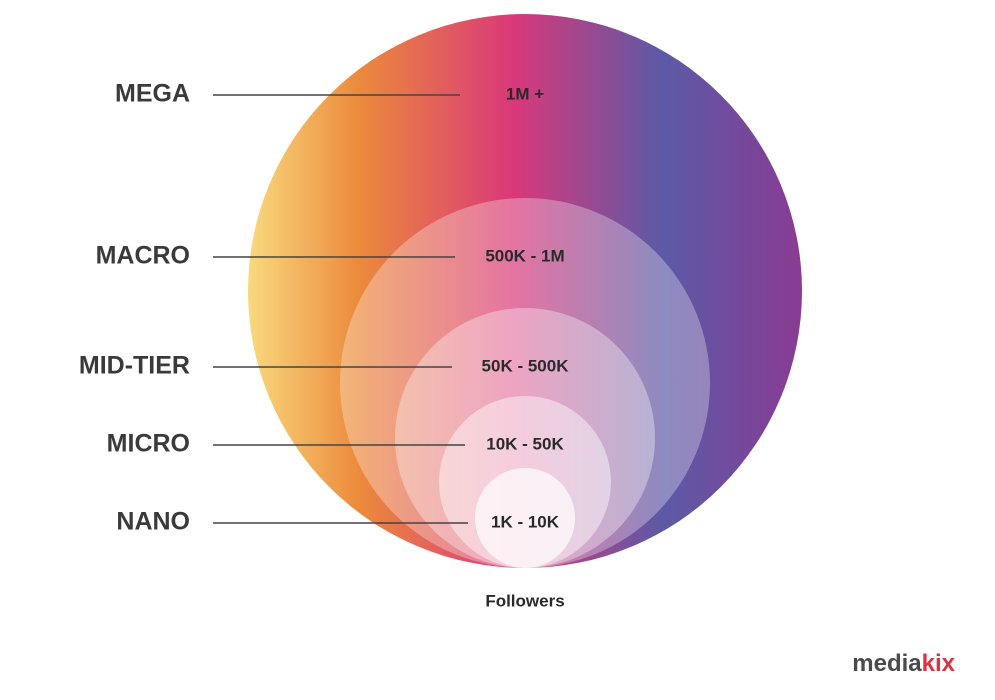 This screenshot has width=995, height=700. What do you see at coordinates (152, 94) in the screenshot?
I see `tier-label: MEGA` at bounding box center [152, 94].